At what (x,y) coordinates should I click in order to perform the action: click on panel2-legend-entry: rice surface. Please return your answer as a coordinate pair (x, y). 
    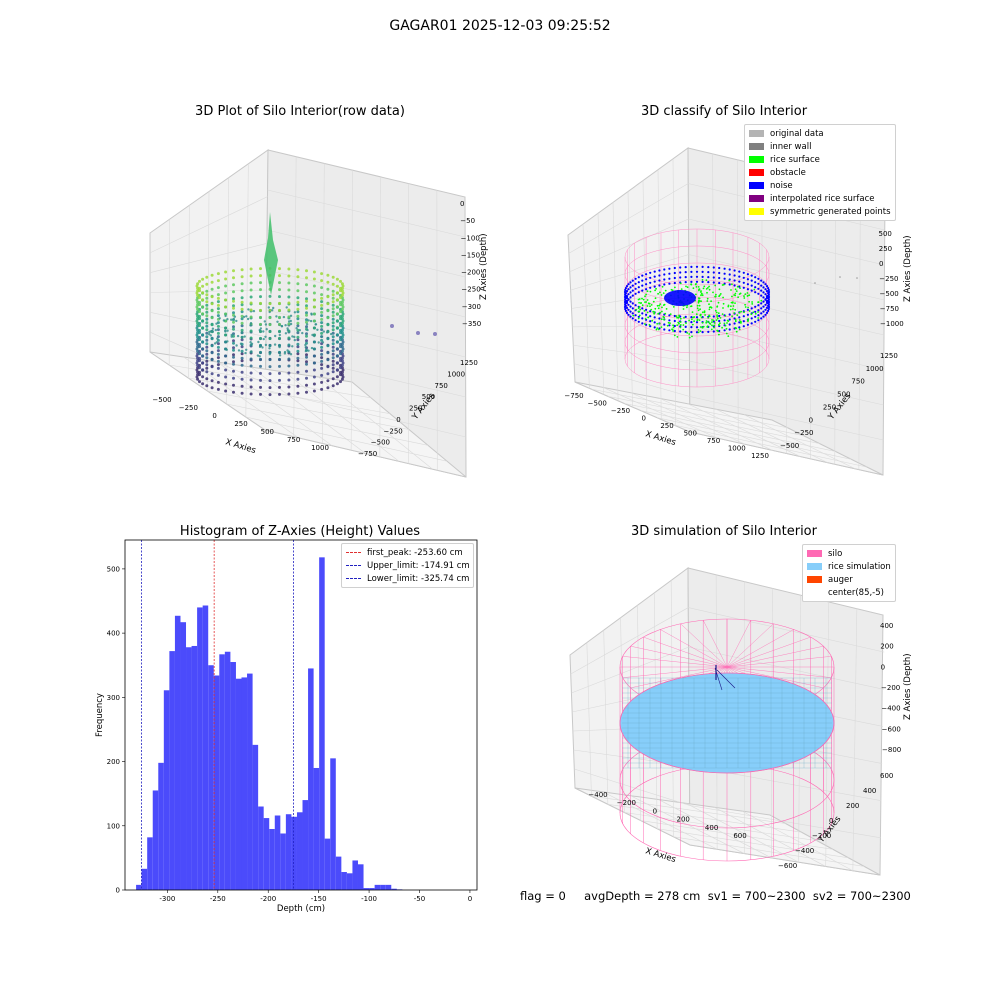
    Looking at the image, I should click on (820, 159).